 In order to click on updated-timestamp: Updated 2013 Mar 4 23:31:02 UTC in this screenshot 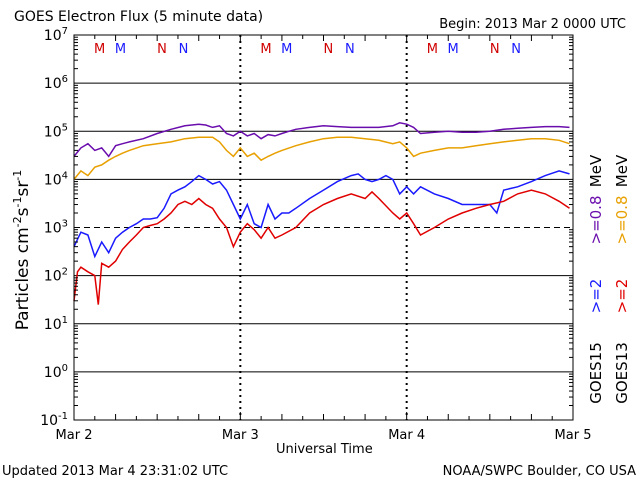, I will do `click(115, 471)`.